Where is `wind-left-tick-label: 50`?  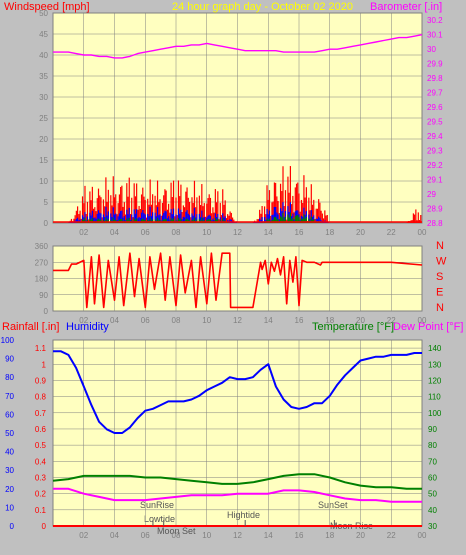
wind-left-tick-label: 50 is located at coordinates (43, 13).